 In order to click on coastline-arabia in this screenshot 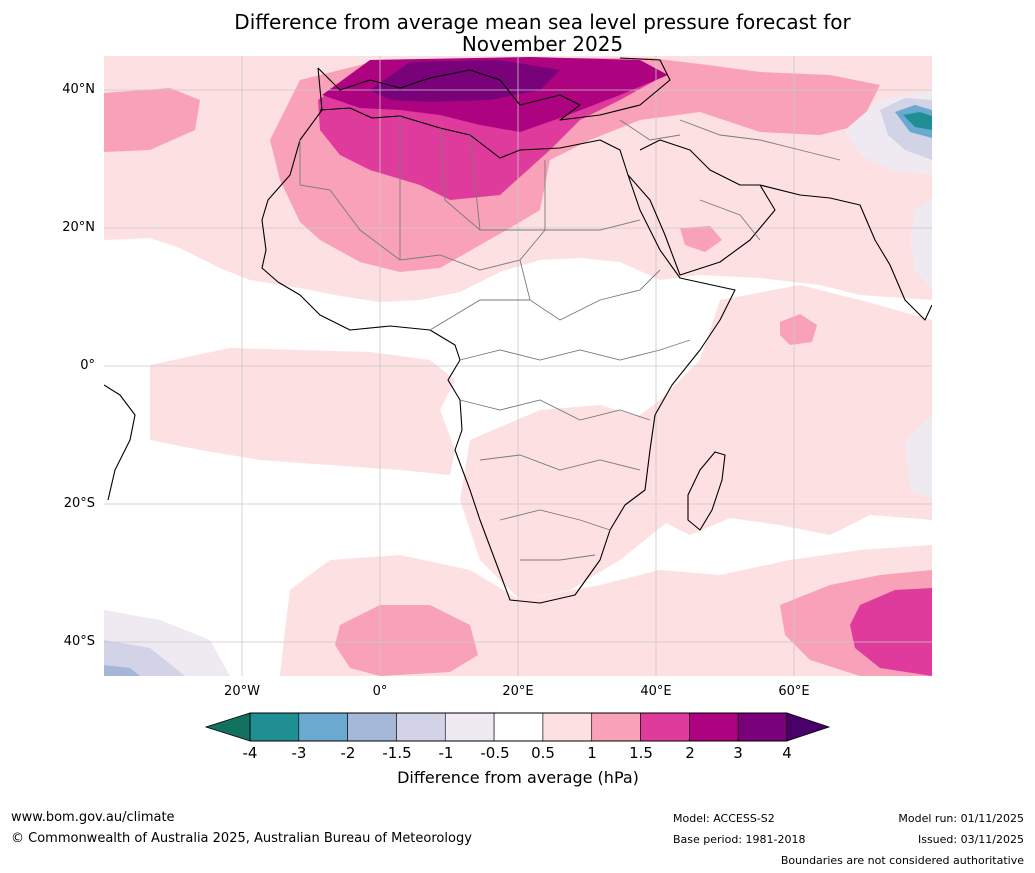, I will do `click(701, 207)`.